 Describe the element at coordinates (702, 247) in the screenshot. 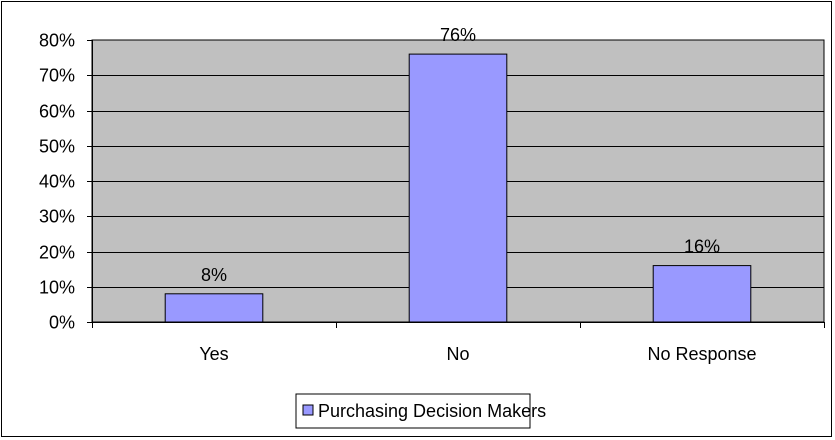

I see `data-label: 16%` at that location.